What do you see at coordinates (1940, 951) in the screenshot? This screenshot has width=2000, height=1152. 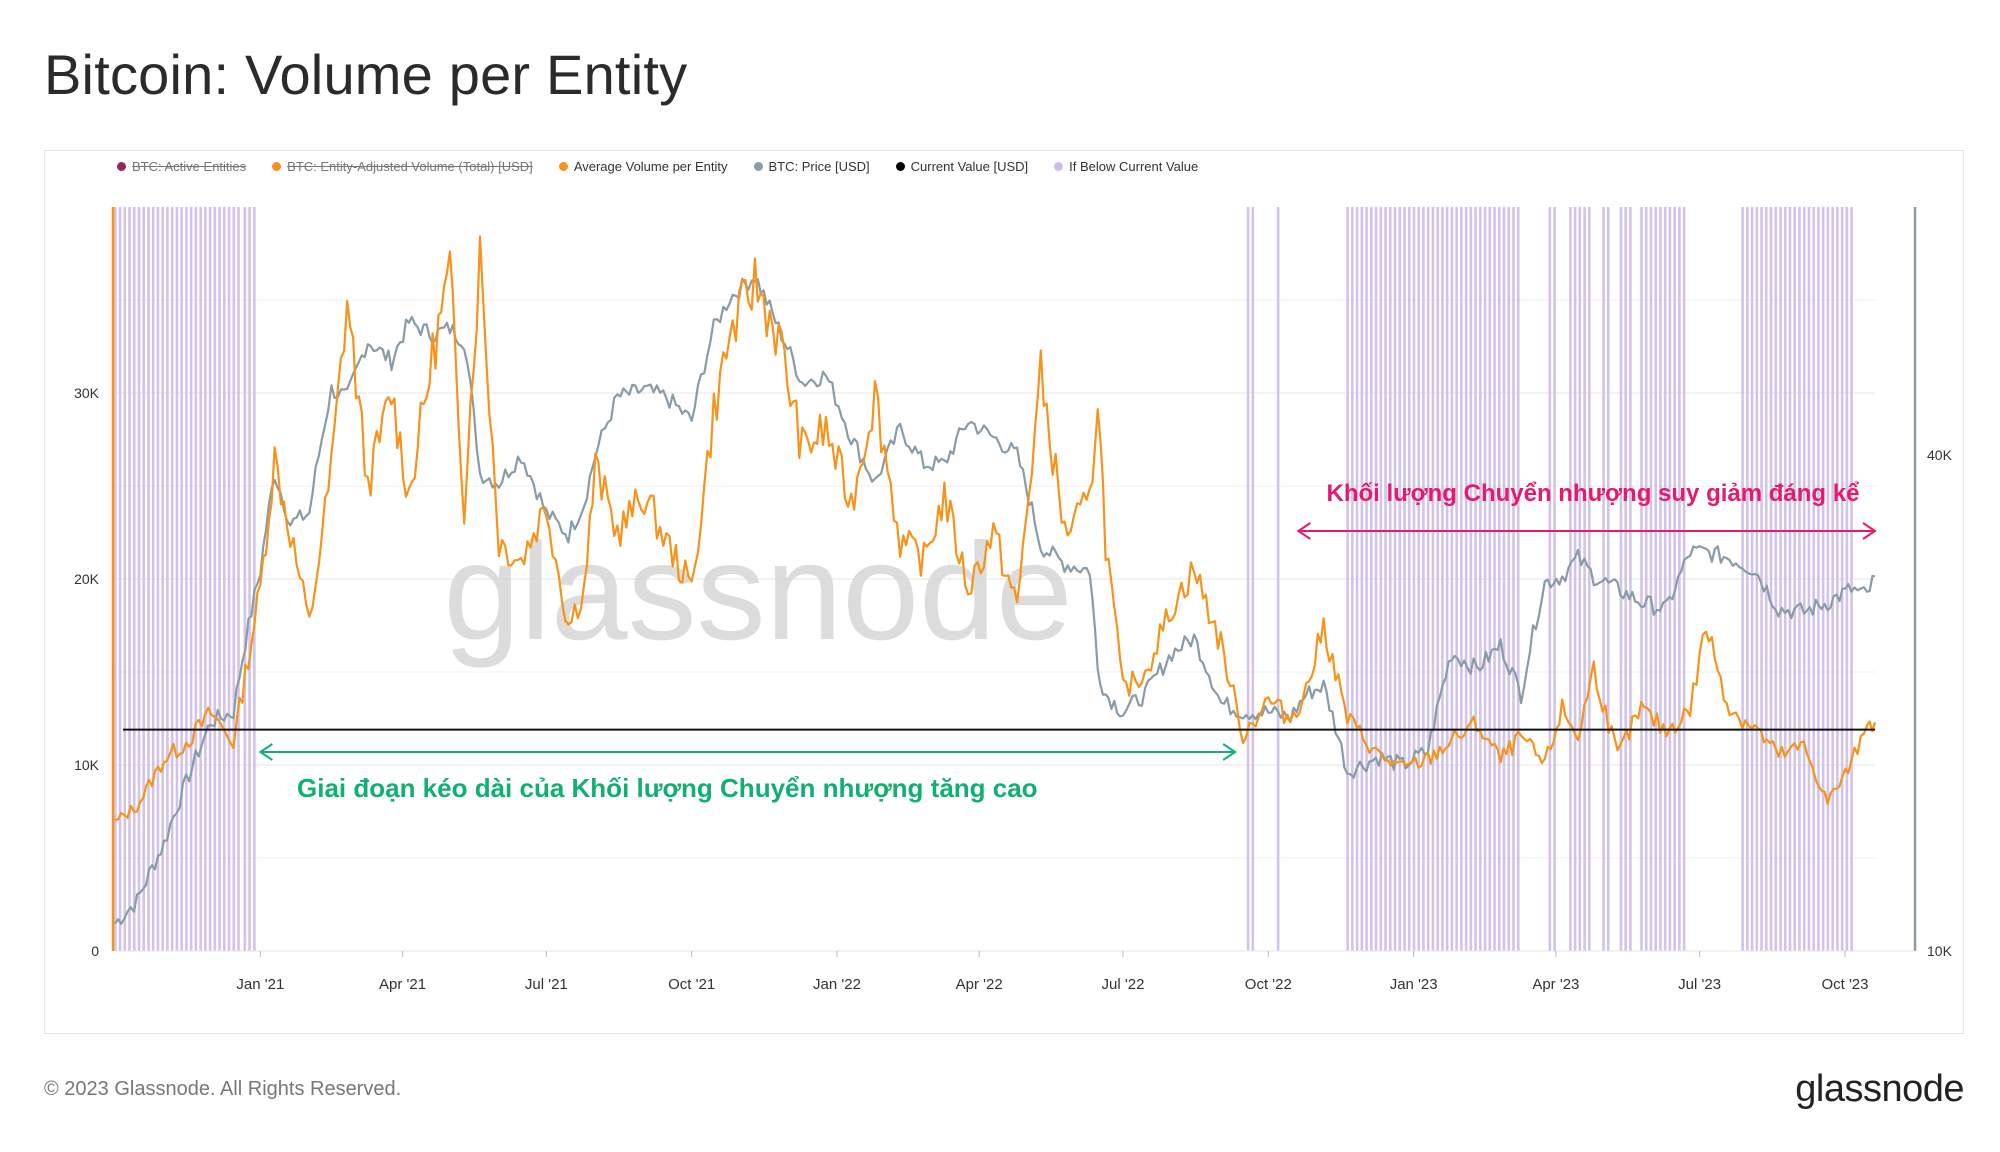 I see `y-right-tick-label: 10K` at bounding box center [1940, 951].